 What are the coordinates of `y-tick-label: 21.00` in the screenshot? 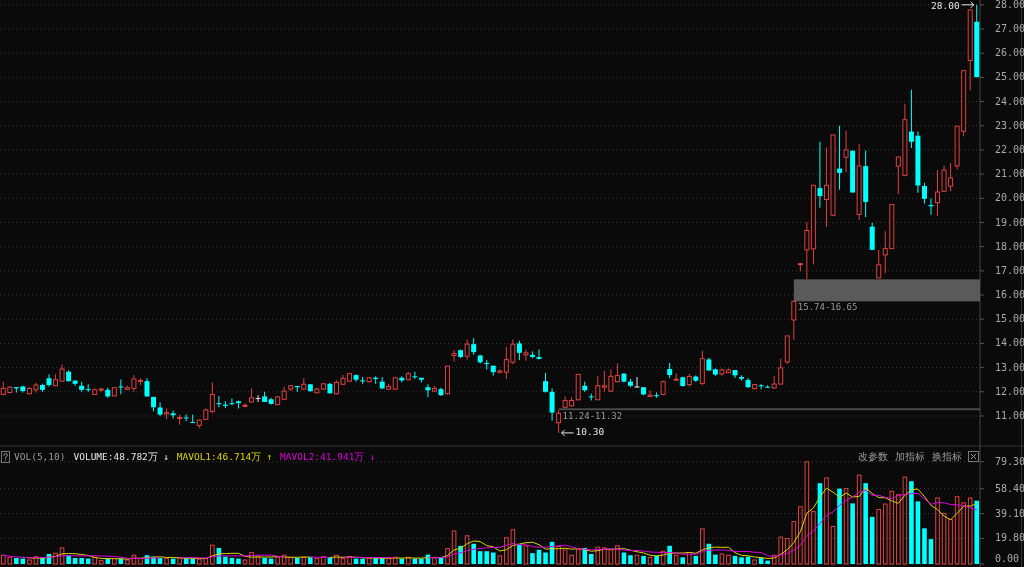 It's located at (1009, 174).